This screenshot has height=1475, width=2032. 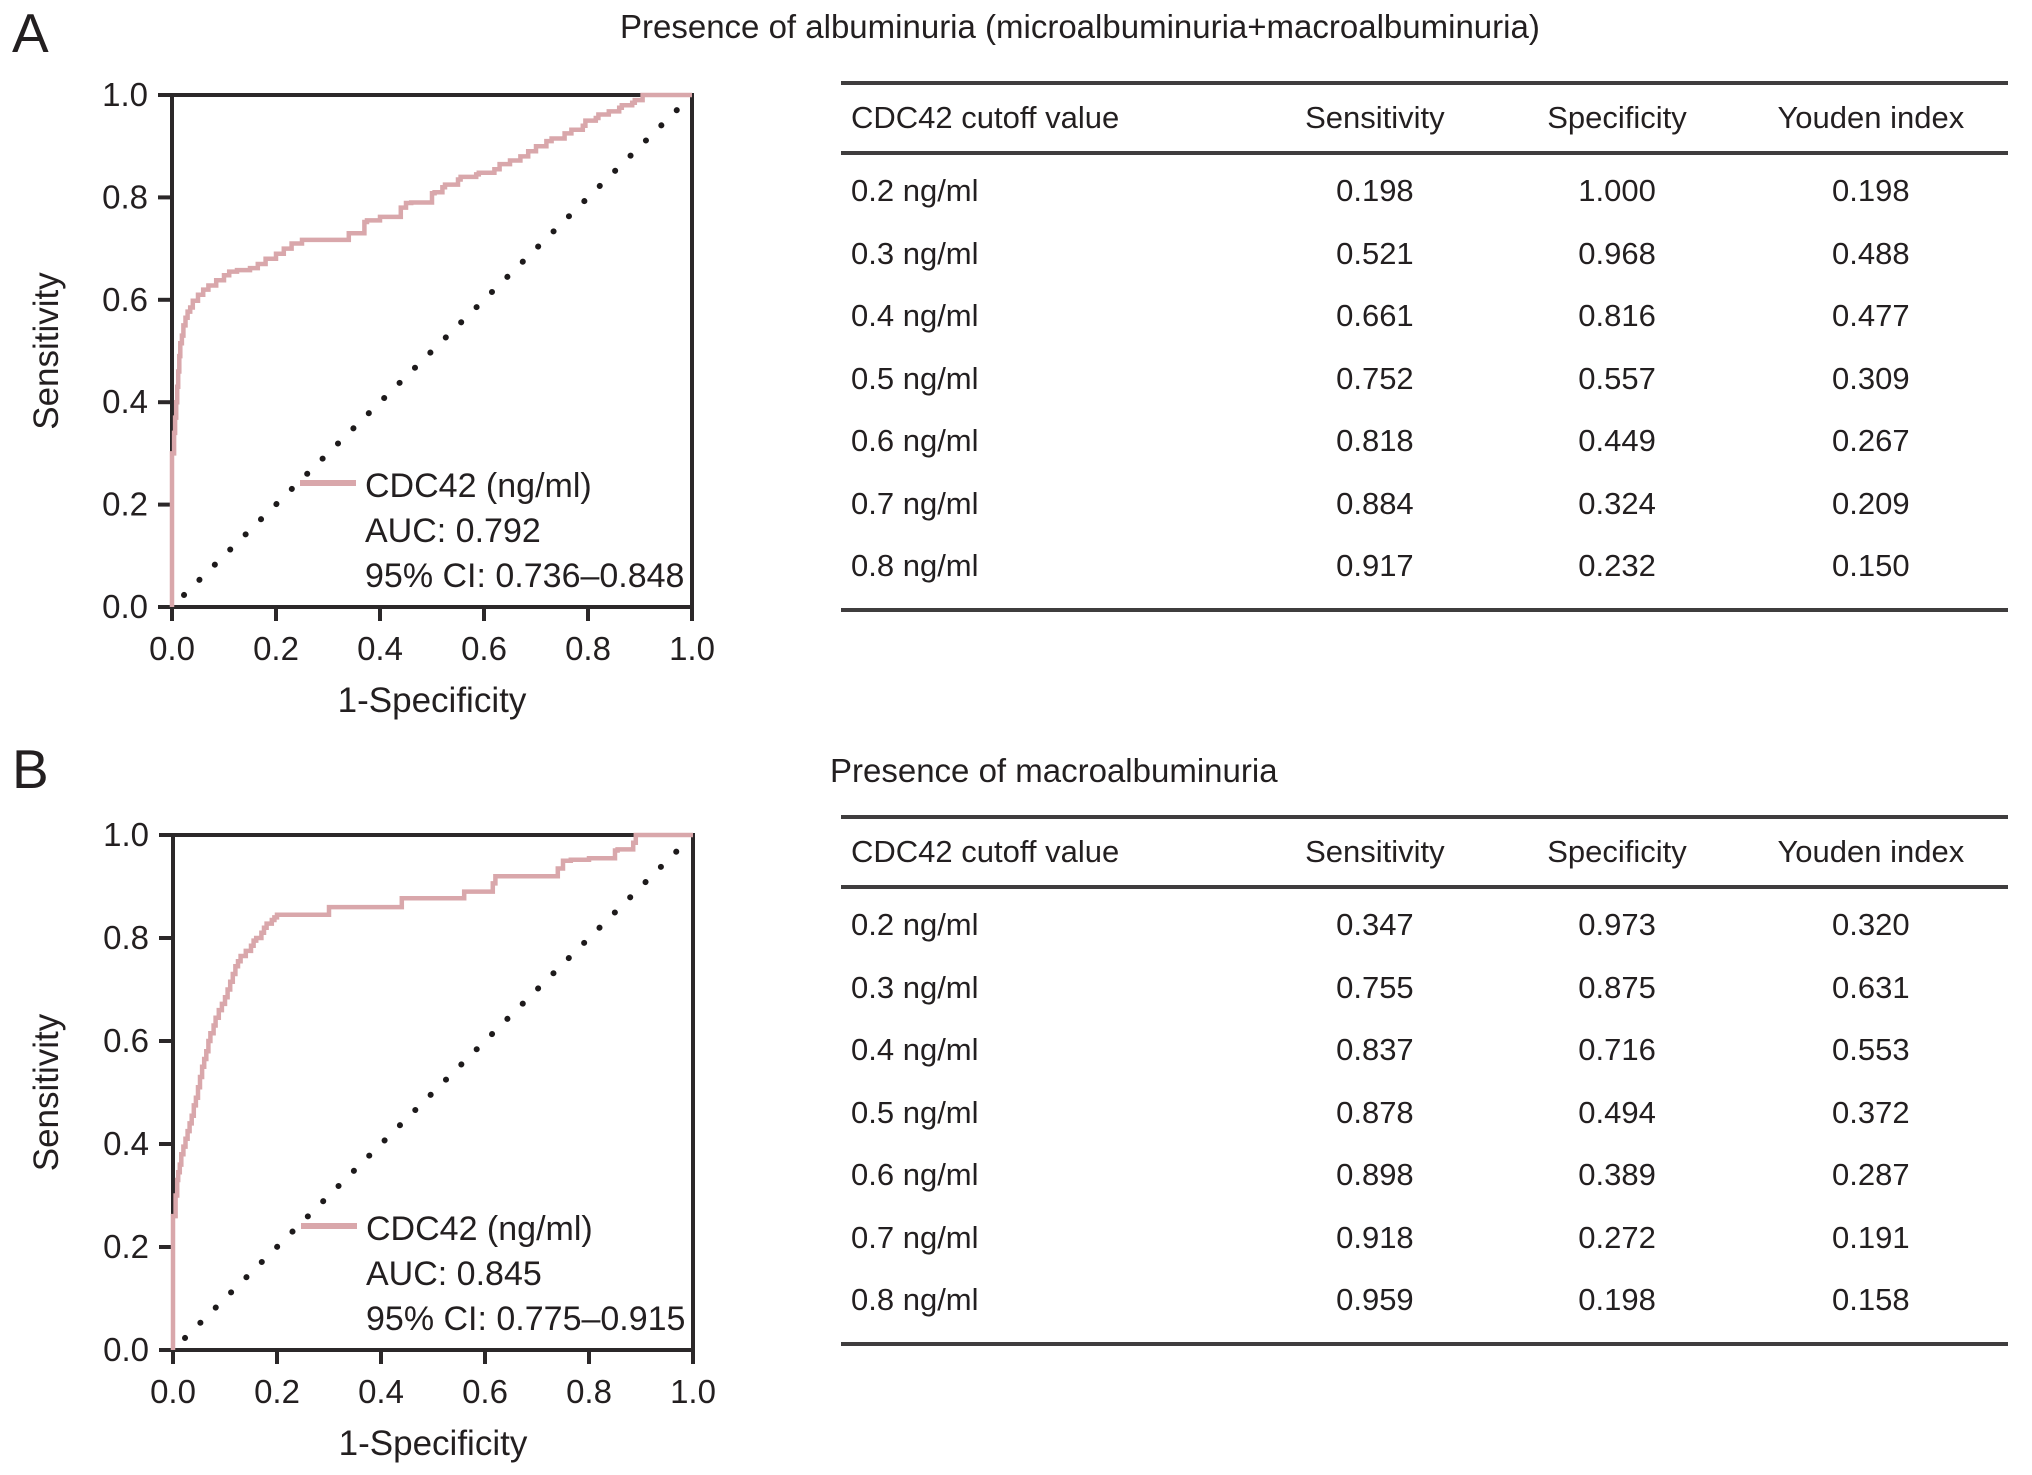 What do you see at coordinates (1871, 1300) in the screenshot?
I see `value-cell: 0.158` at bounding box center [1871, 1300].